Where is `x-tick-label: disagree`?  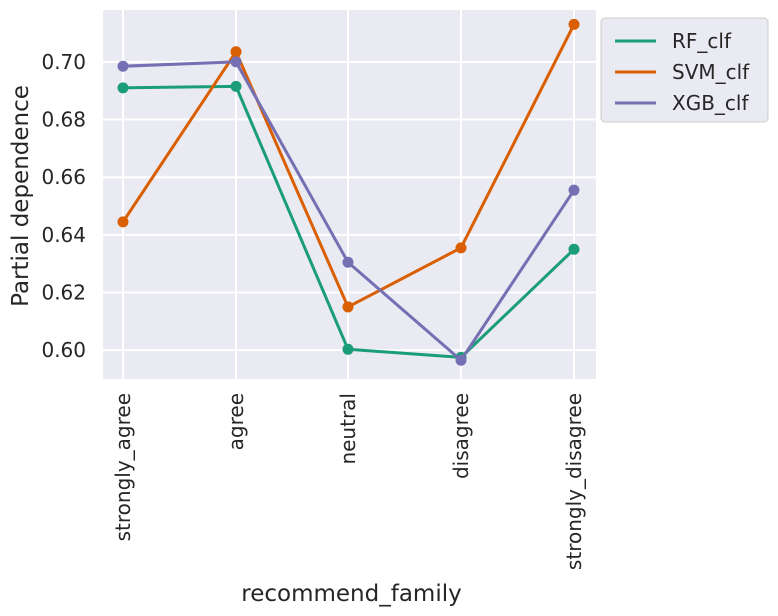
x-tick-label: disagree is located at coordinates (461, 436).